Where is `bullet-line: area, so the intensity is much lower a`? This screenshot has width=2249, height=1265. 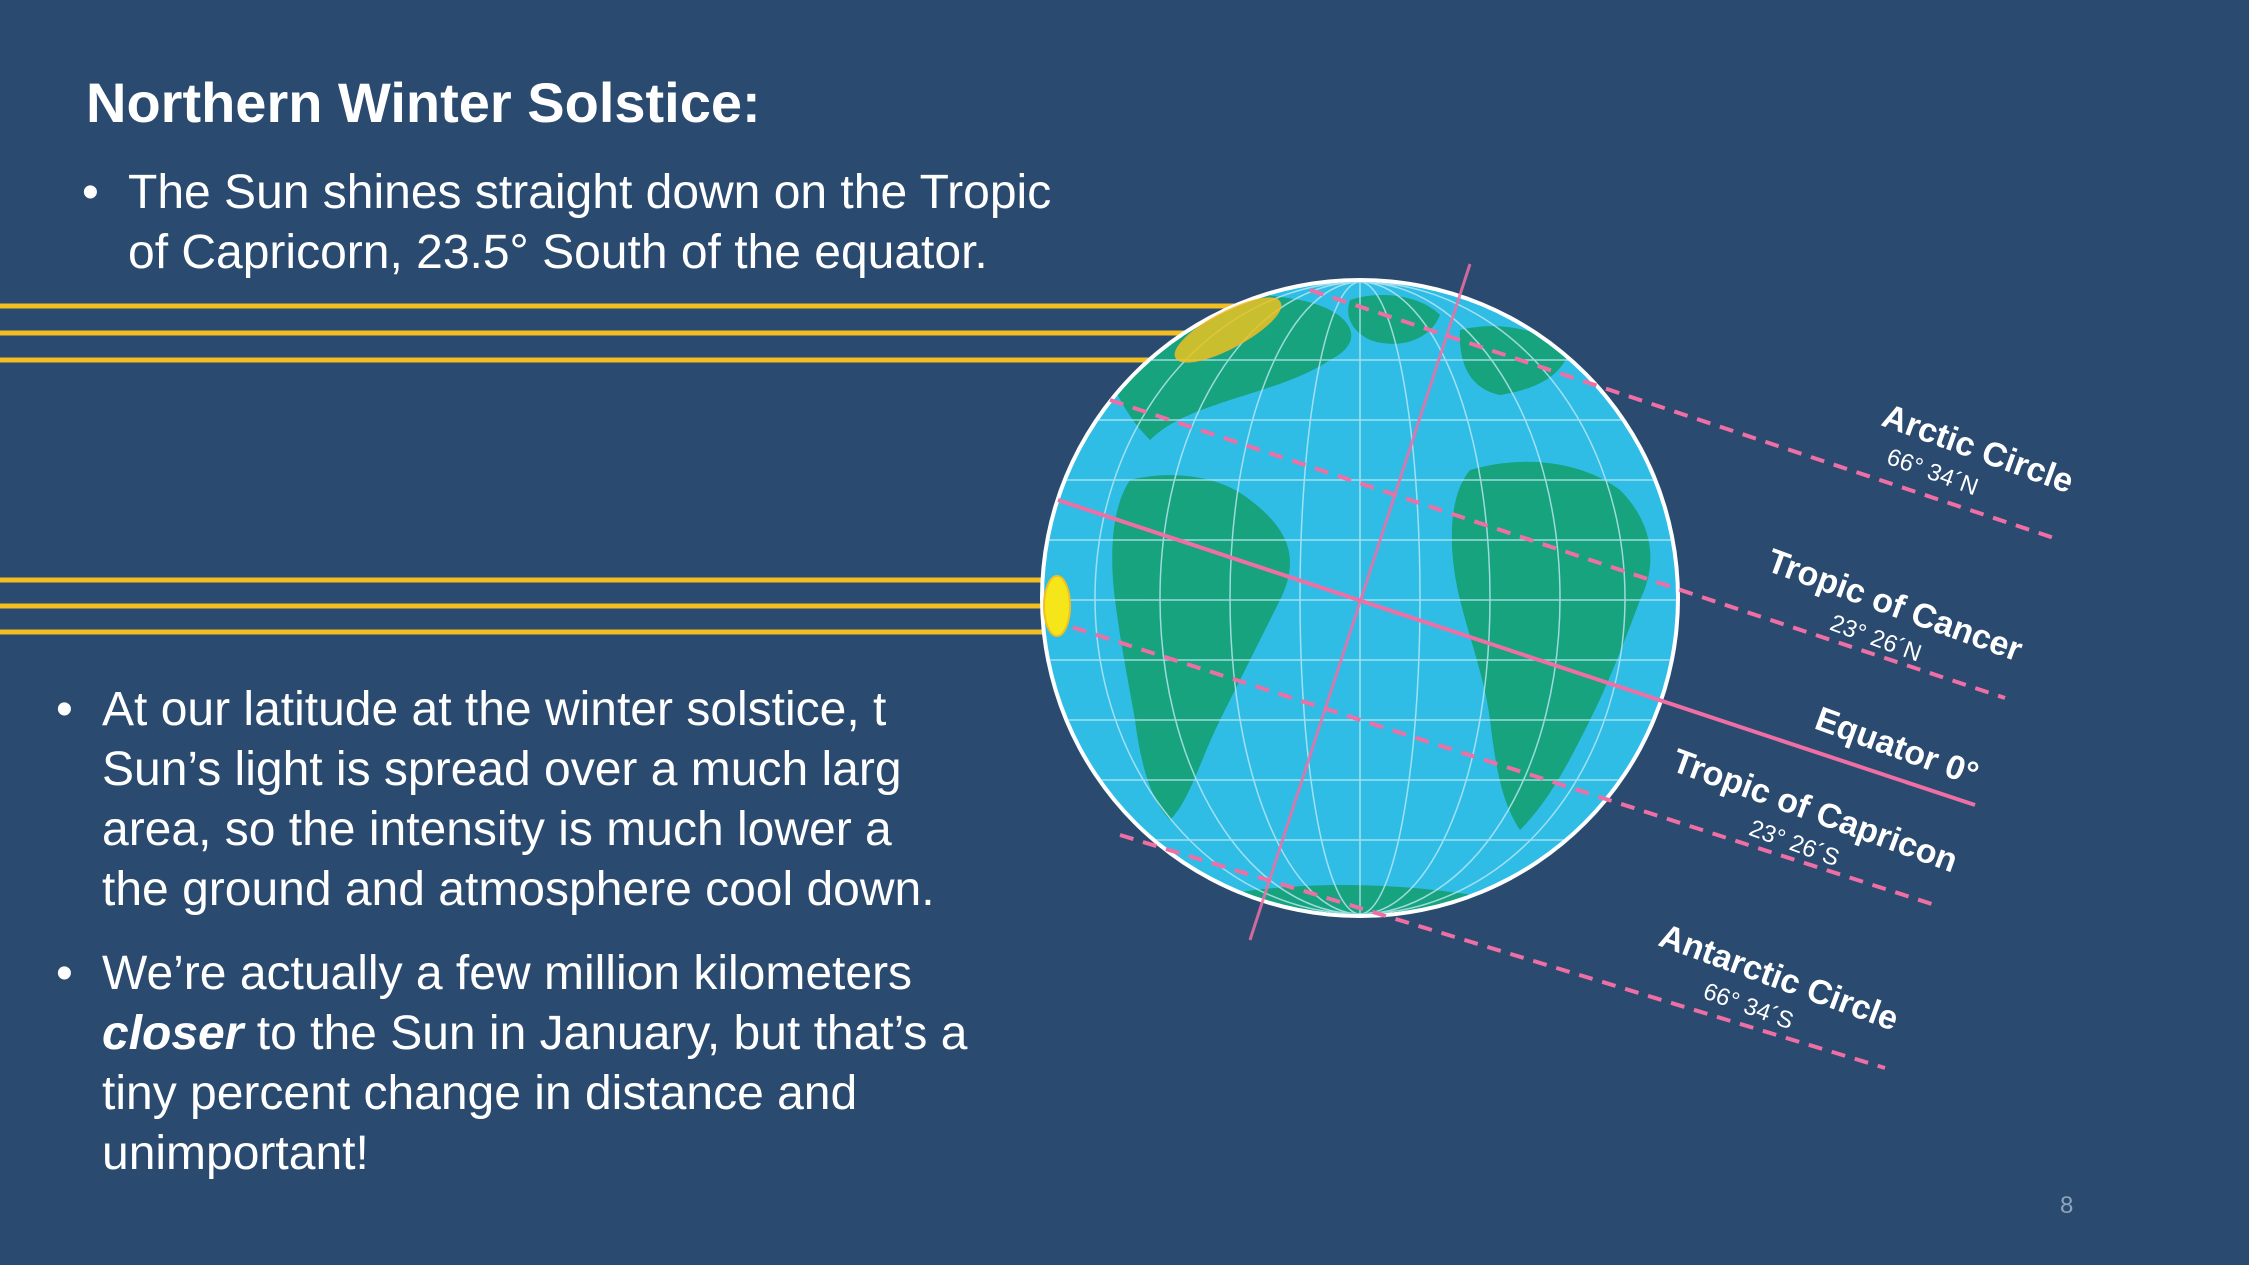 bullet-line: area, so the intensity is much lower a is located at coordinates (497, 829).